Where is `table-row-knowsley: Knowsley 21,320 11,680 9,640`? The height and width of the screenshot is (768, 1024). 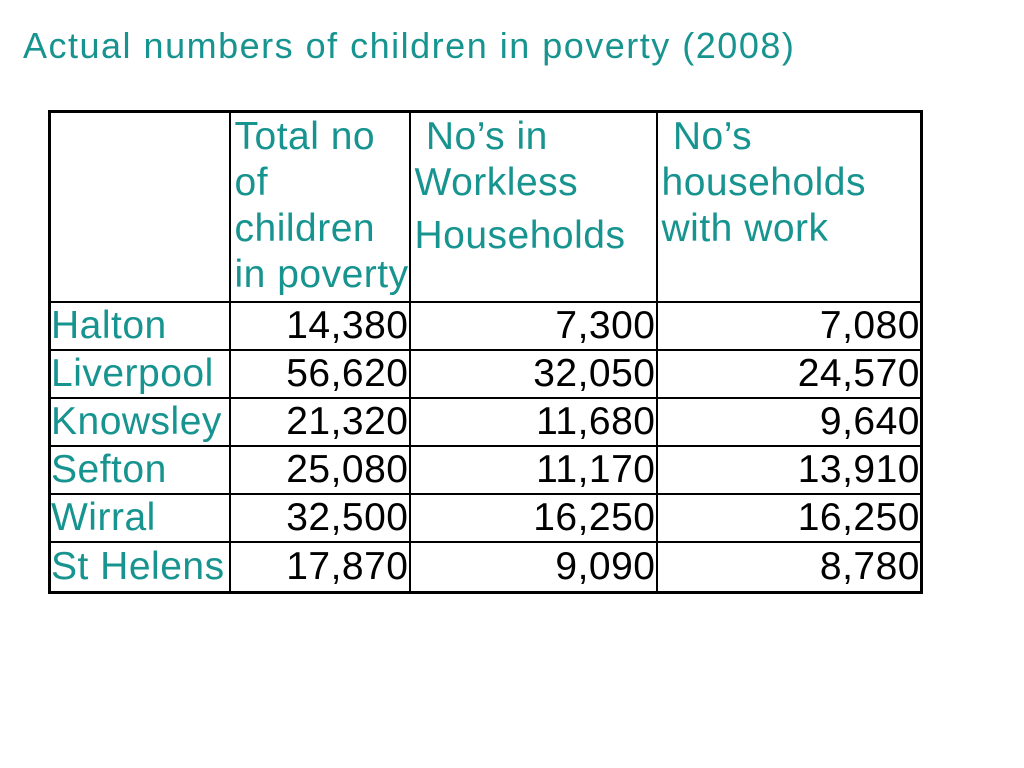 table-row-knowsley: Knowsley 21,320 11,680 9,640 is located at coordinates (485, 421).